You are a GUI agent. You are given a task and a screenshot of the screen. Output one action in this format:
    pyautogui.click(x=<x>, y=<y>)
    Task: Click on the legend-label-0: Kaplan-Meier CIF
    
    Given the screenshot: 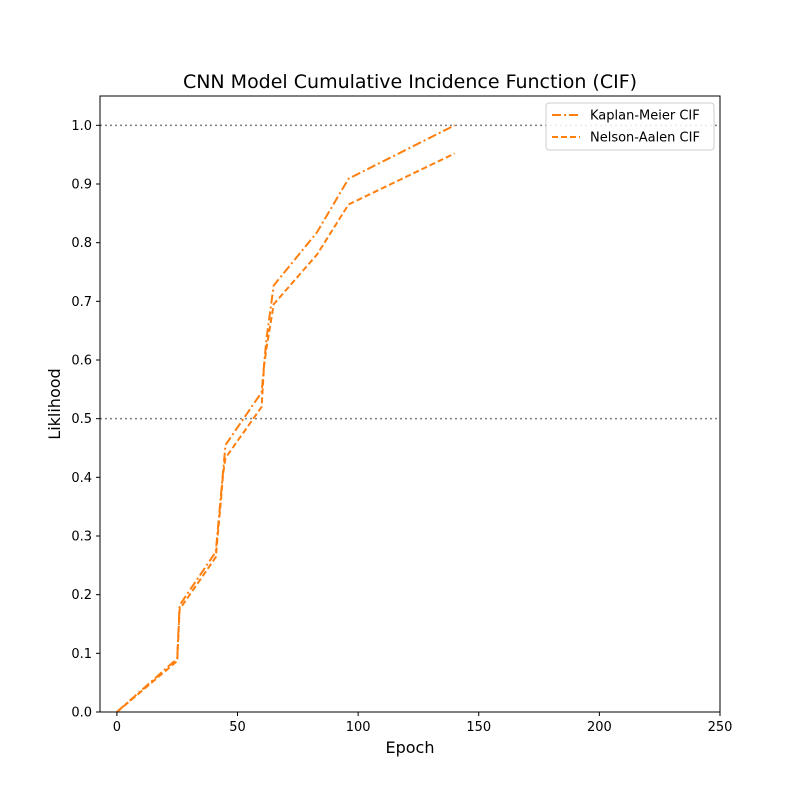 What is the action you would take?
    pyautogui.click(x=645, y=116)
    